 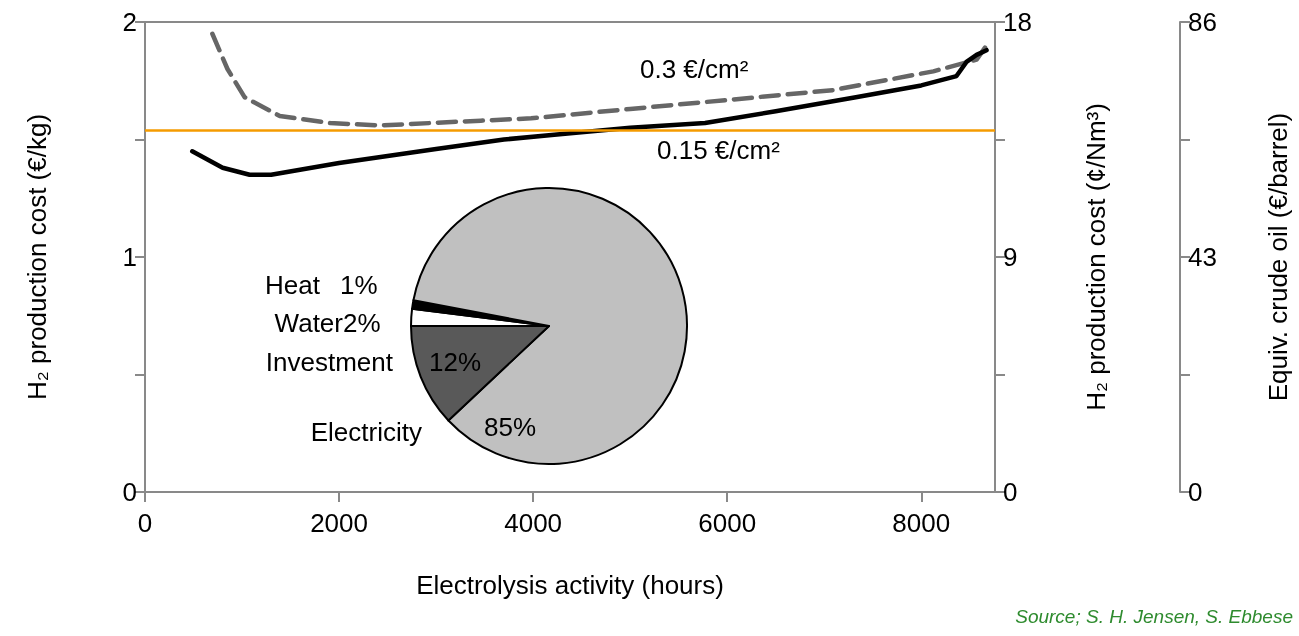 I want to click on y2-tick-label: 18, so click(x=1017, y=22).